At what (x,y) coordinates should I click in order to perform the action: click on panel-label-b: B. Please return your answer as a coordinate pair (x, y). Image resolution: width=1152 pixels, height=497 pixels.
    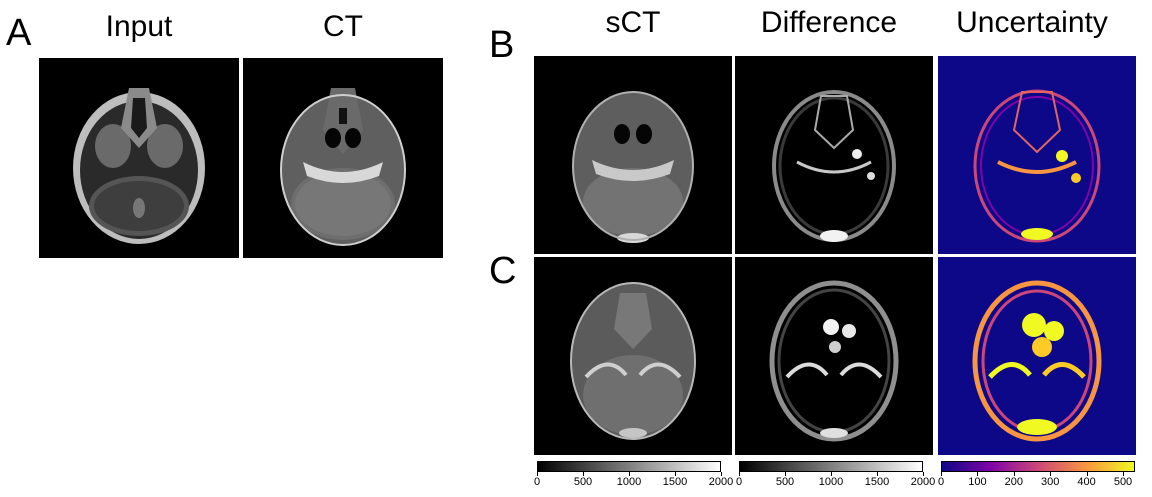
    Looking at the image, I should click on (502, 45).